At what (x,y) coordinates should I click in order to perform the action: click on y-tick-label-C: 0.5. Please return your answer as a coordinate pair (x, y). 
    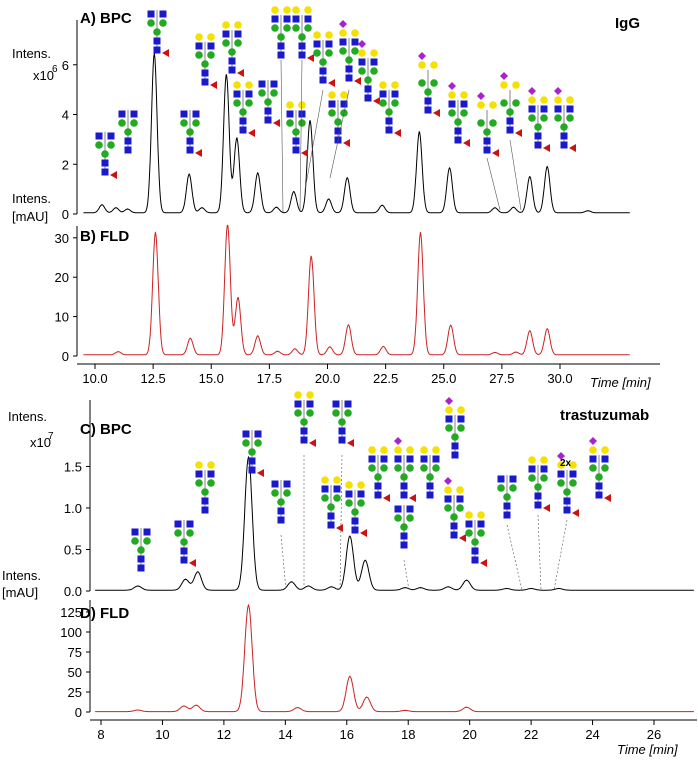
    Looking at the image, I should click on (73, 549).